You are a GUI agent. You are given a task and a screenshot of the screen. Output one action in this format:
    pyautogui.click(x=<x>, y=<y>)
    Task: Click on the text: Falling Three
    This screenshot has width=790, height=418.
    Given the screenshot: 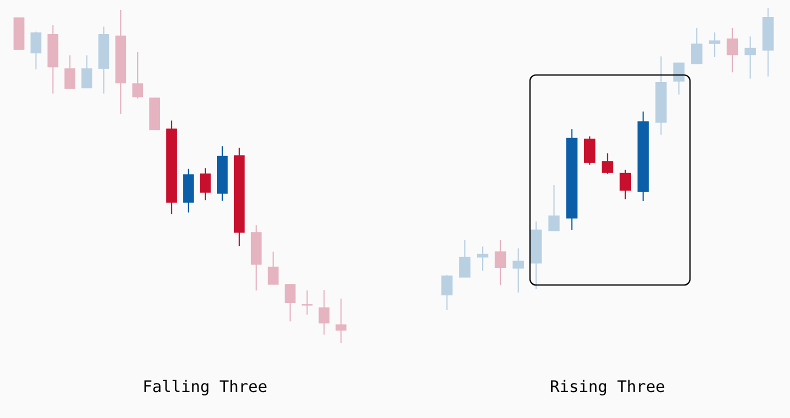 What is the action you would take?
    pyautogui.click(x=205, y=388)
    